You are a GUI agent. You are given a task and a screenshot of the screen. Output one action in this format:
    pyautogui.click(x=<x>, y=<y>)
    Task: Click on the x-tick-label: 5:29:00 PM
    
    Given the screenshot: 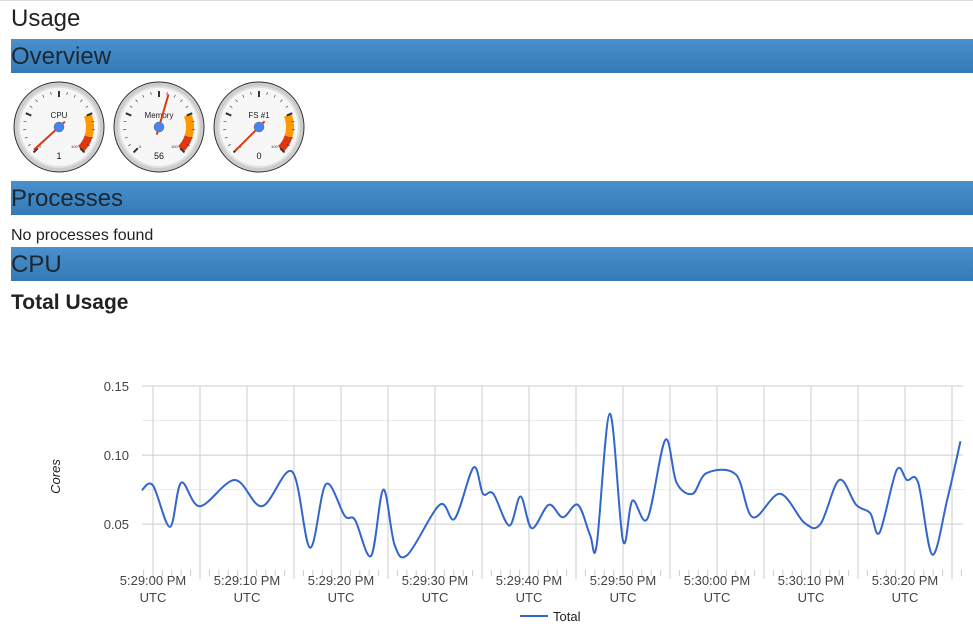 What is the action you would take?
    pyautogui.click(x=153, y=580)
    